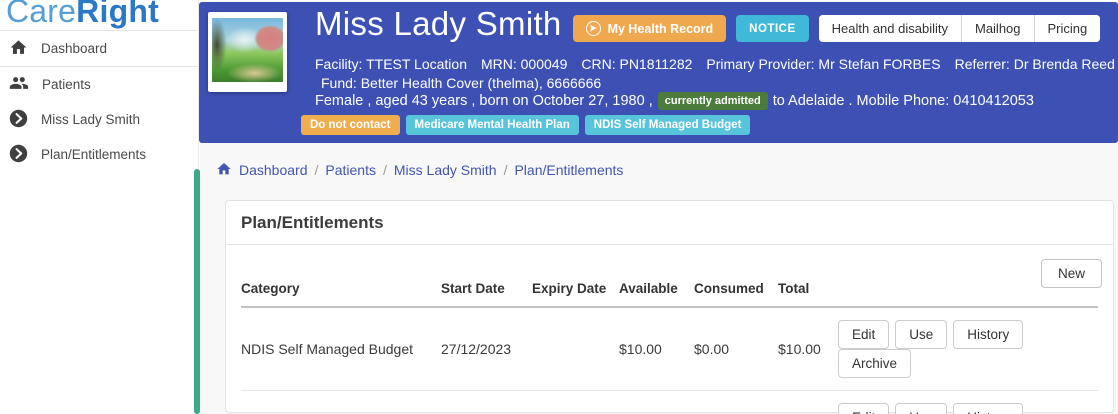  What do you see at coordinates (875, 363) in the screenshot?
I see `archive-button: Archive` at bounding box center [875, 363].